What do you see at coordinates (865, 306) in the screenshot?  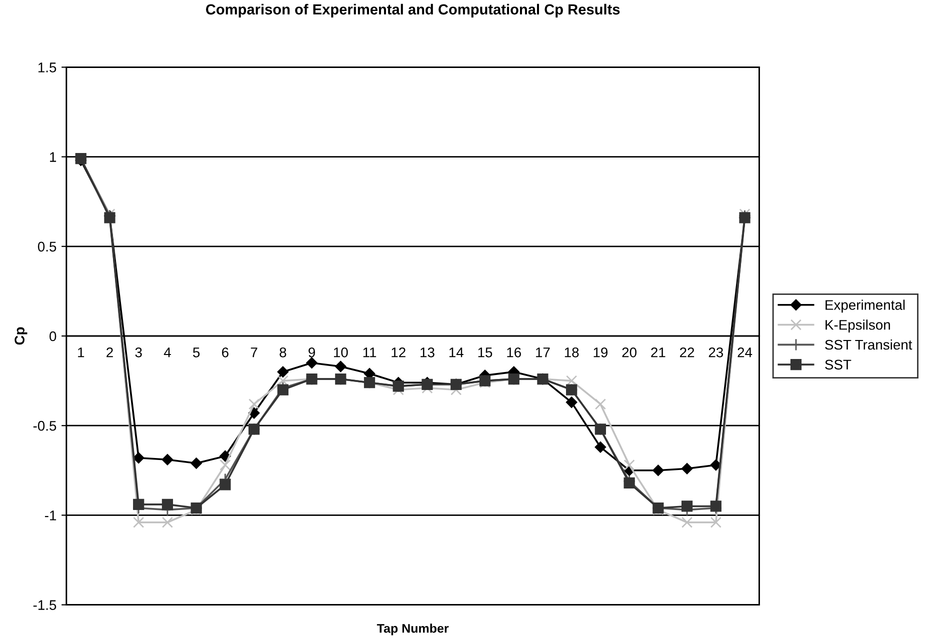 I see `legend-label: Experimental` at bounding box center [865, 306].